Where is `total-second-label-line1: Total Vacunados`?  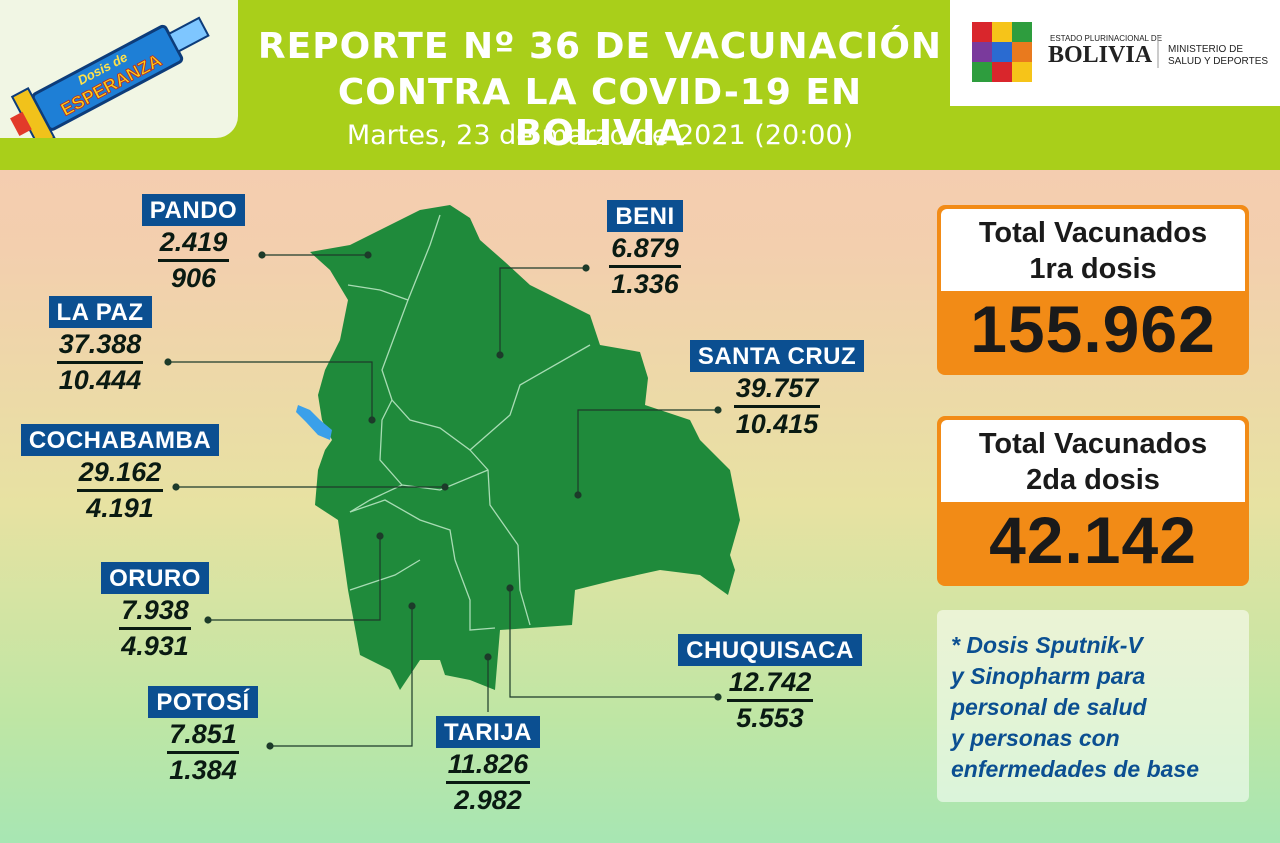 total-second-label-line1: Total Vacunados is located at coordinates (1093, 444).